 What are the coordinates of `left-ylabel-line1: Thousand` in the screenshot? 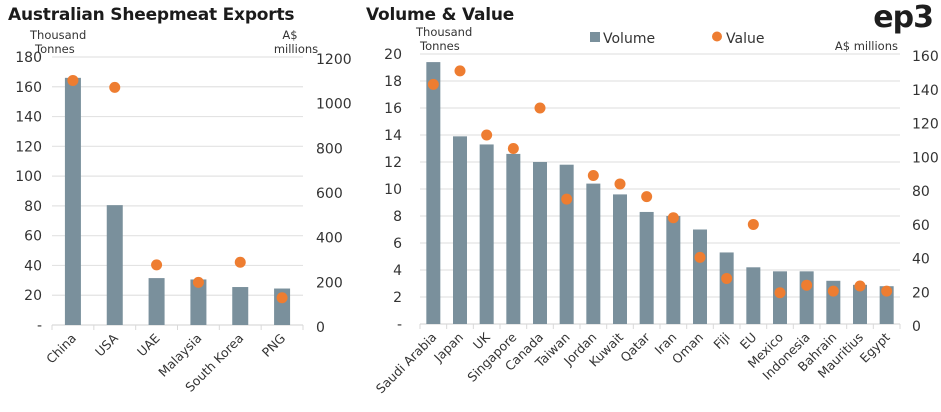 It's located at (57, 35).